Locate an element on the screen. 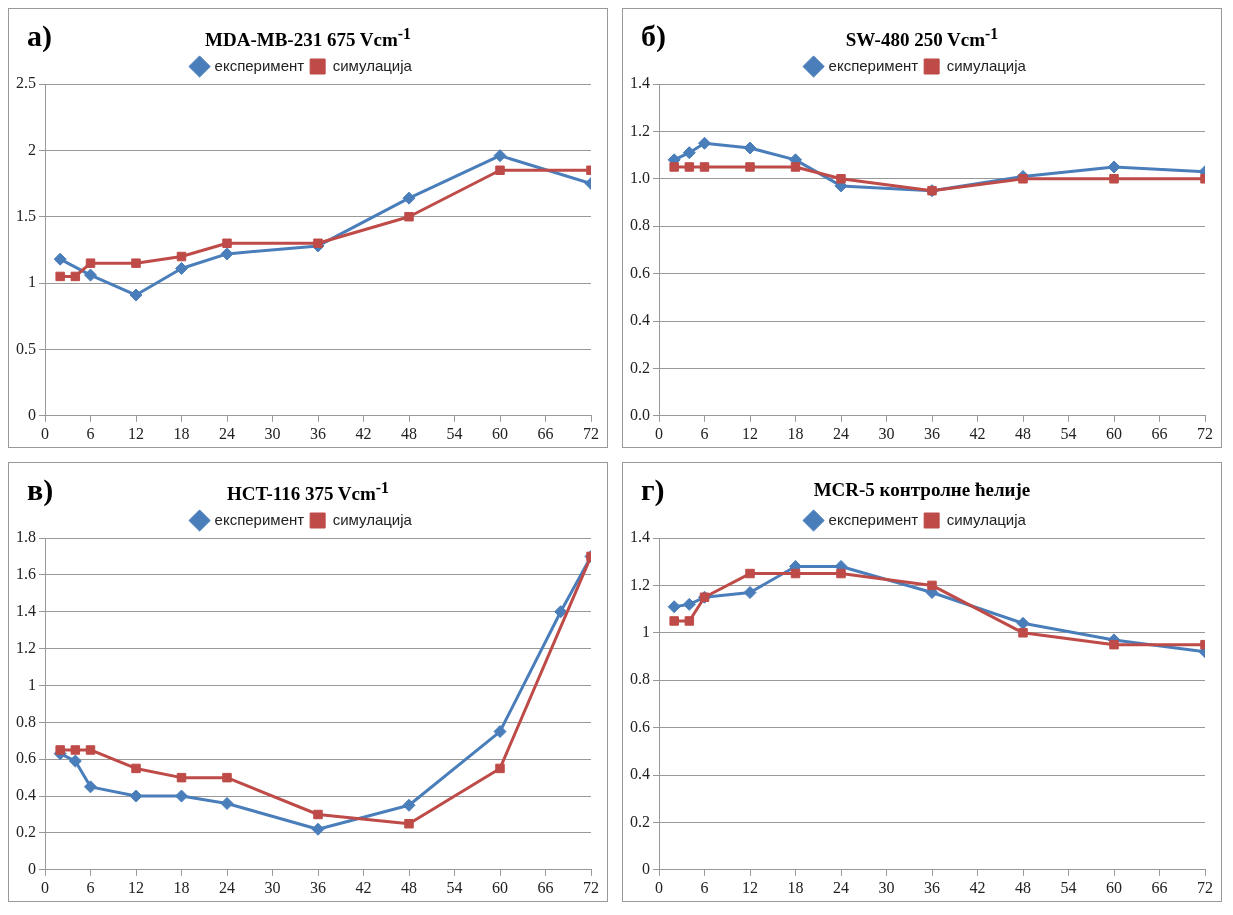 This screenshot has width=1233, height=915. y-tick-label: 1.5 is located at coordinates (26, 215).